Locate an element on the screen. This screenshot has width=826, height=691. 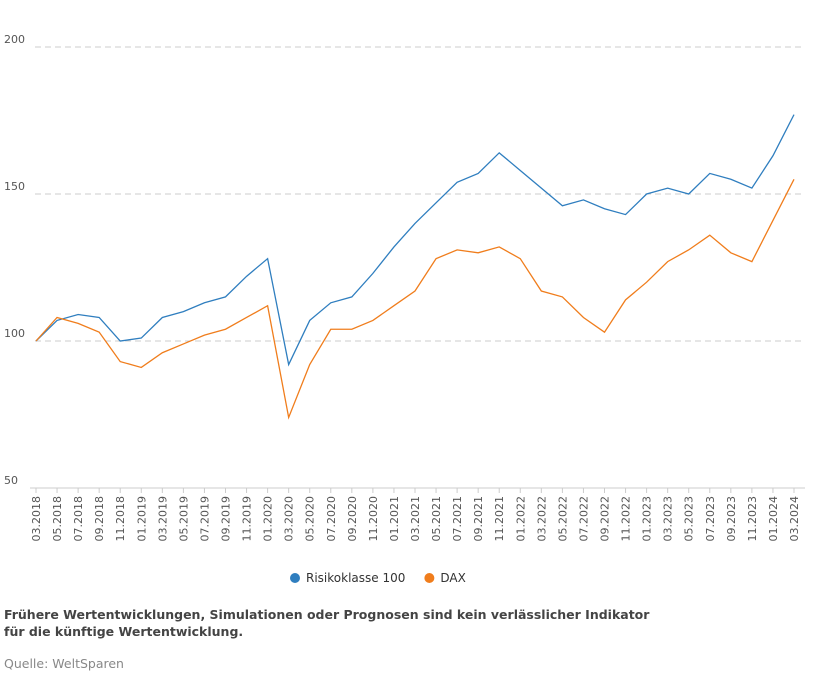
y-tick-label: 150 is located at coordinates (14, 186).